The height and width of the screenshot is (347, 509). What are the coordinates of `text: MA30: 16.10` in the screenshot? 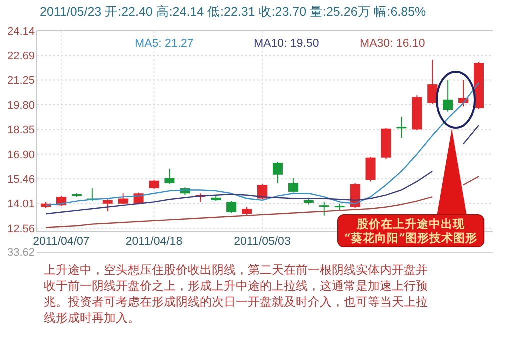 It's located at (393, 44).